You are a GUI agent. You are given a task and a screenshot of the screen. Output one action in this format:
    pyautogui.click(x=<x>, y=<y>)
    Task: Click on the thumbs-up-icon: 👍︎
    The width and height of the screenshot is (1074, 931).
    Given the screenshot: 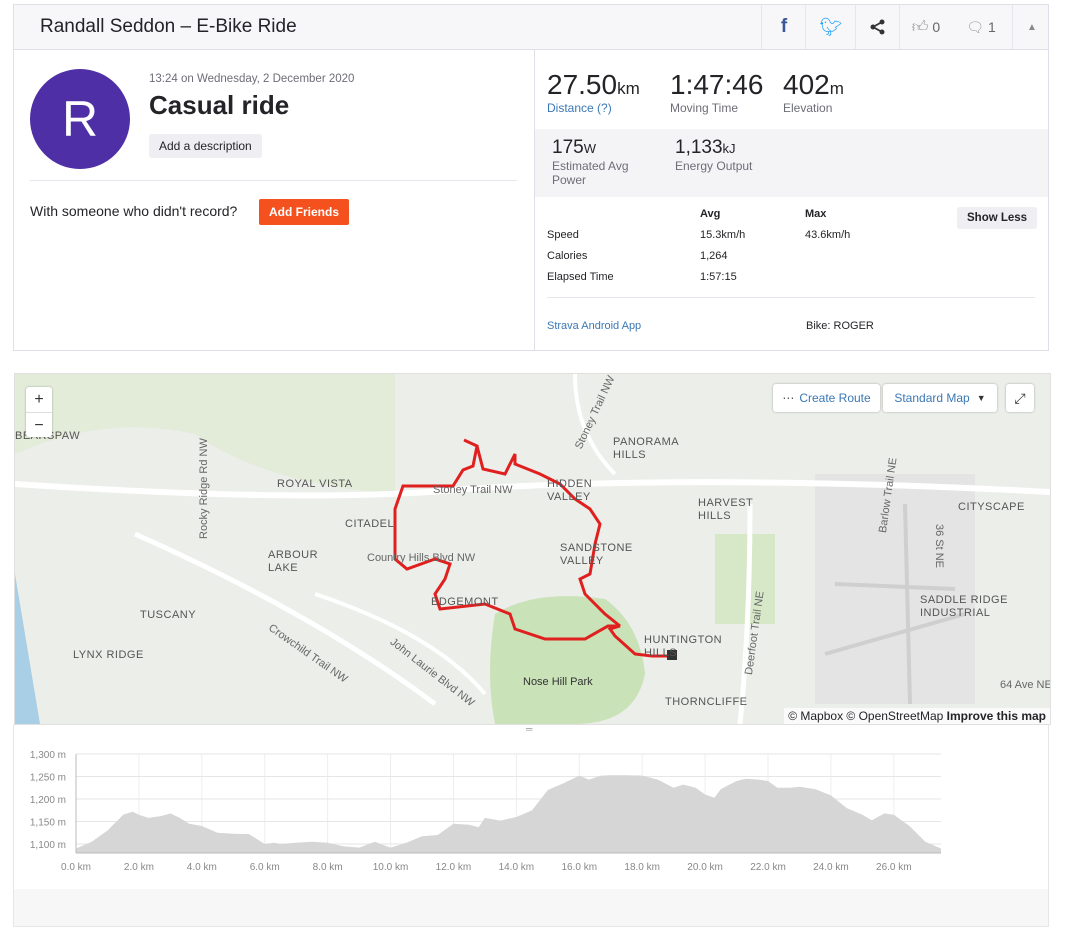 What is the action you would take?
    pyautogui.click(x=920, y=27)
    